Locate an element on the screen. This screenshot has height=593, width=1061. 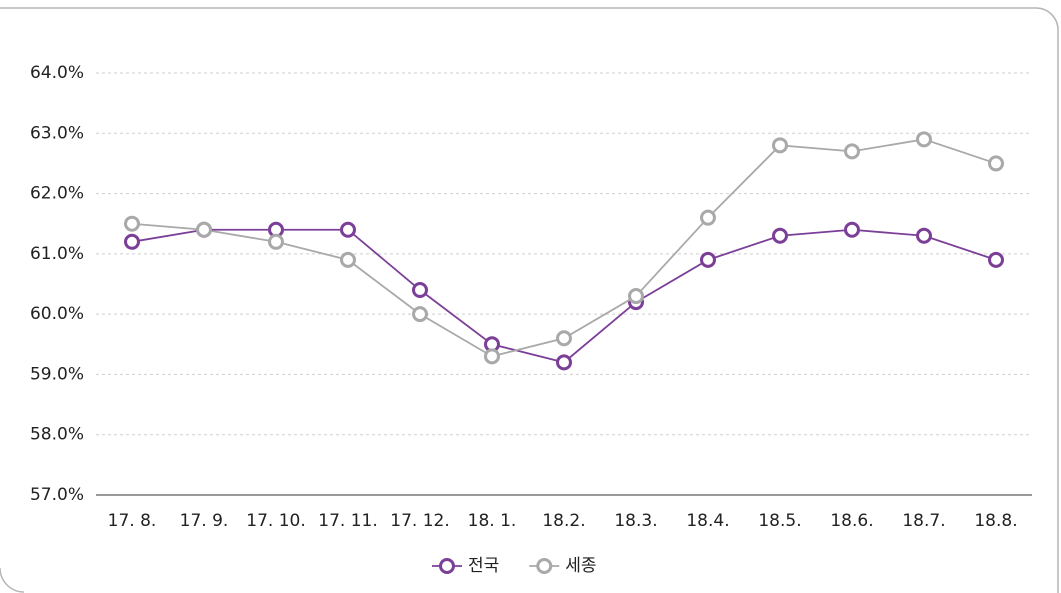
frame-corner is located at coordinates (12, 580).